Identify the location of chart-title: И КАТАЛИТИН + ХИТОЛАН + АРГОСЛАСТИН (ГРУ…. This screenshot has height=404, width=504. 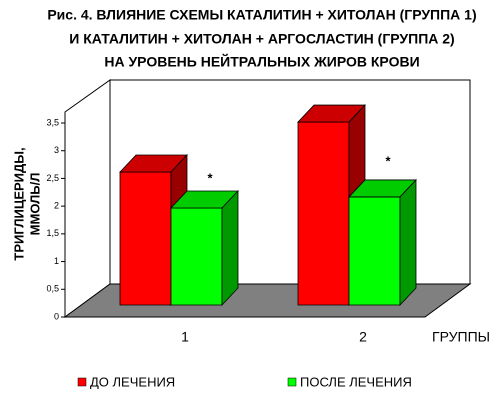
(261, 39).